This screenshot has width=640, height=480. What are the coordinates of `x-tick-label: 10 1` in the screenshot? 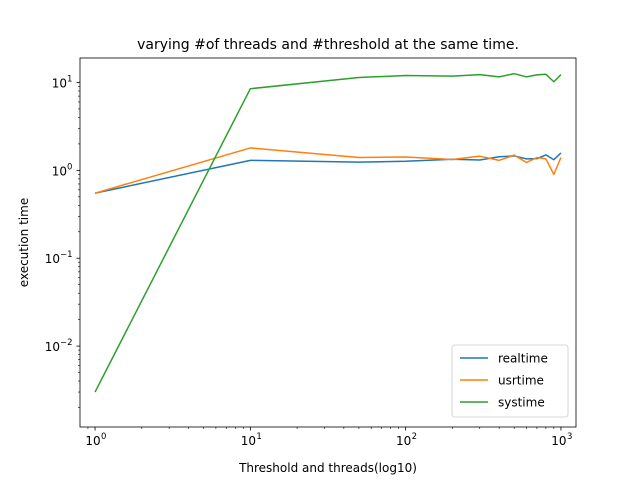 It's located at (251, 440).